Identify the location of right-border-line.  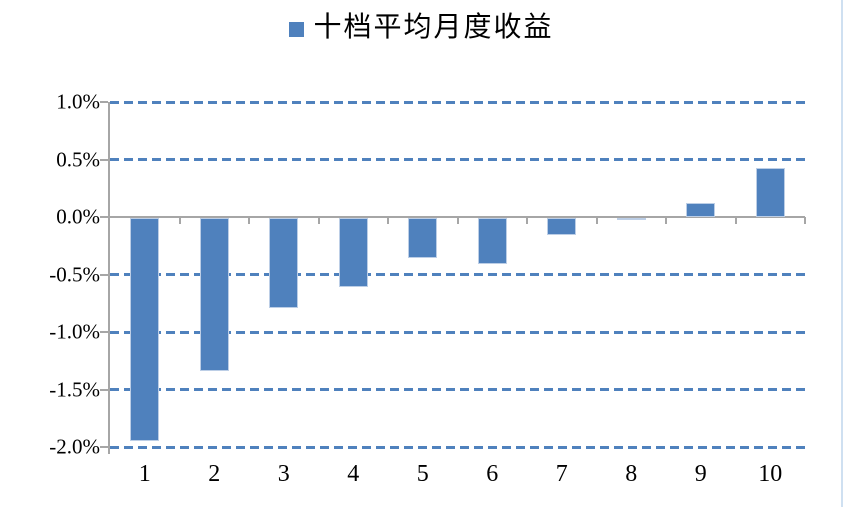
(842, 253).